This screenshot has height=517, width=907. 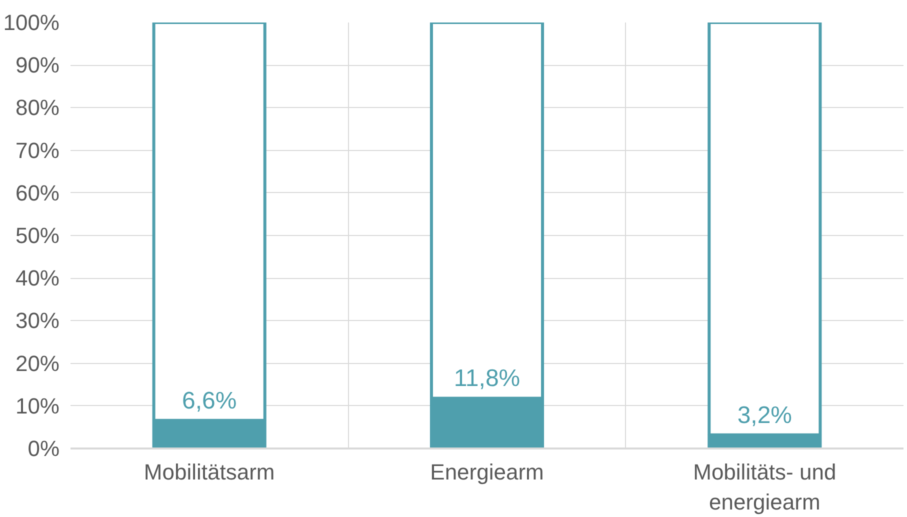 What do you see at coordinates (37, 363) in the screenshot?
I see `y-tick-label: 20%` at bounding box center [37, 363].